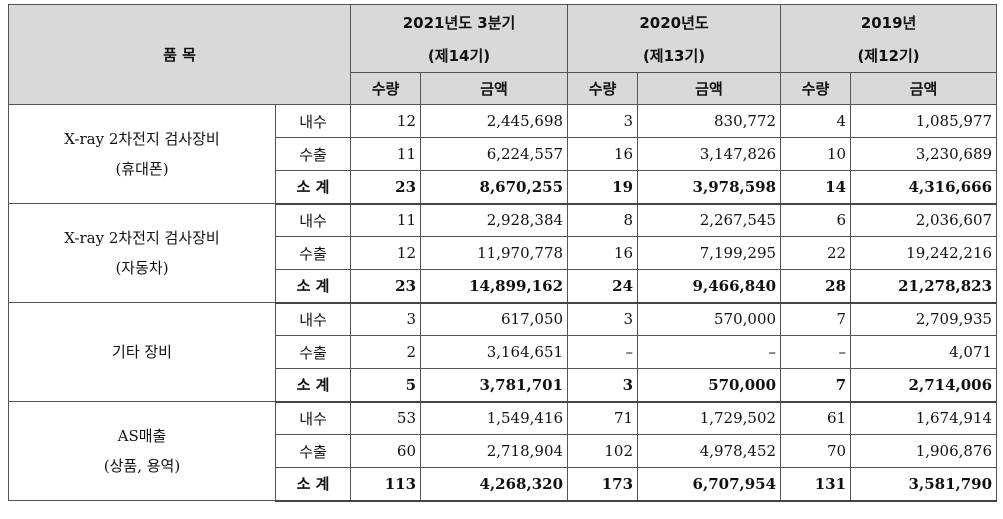 This screenshot has width=1003, height=519. Describe the element at coordinates (816, 319) in the screenshot. I see `qty-cell: 7` at that location.